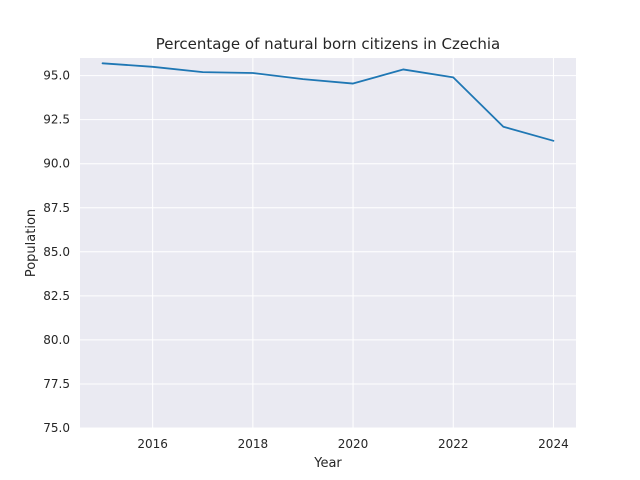 This screenshot has height=480, width=640. What do you see at coordinates (56, 76) in the screenshot?
I see `y-tick-label: 95.0` at bounding box center [56, 76].